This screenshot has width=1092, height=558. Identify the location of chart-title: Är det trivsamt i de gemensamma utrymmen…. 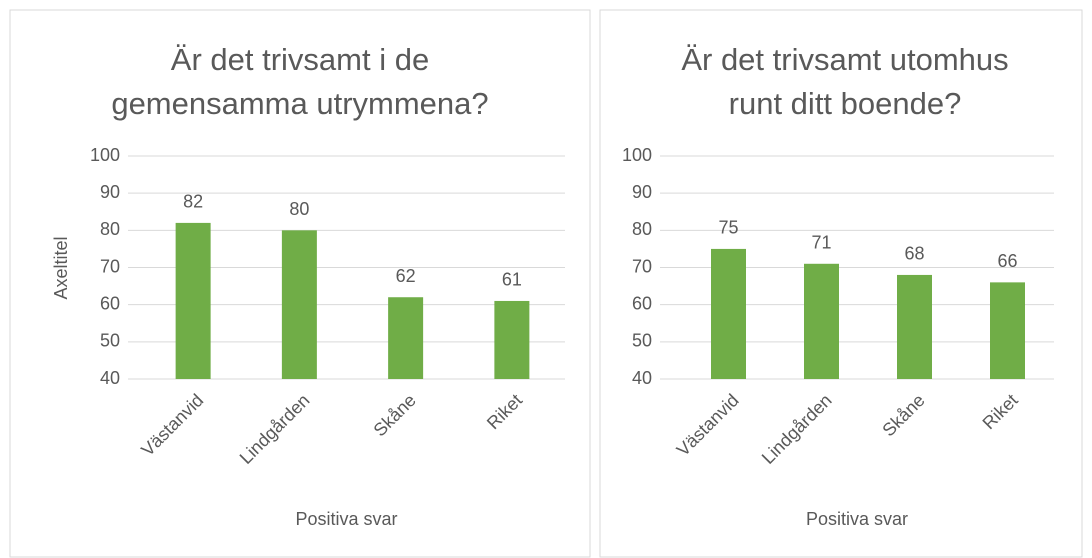
(300, 81).